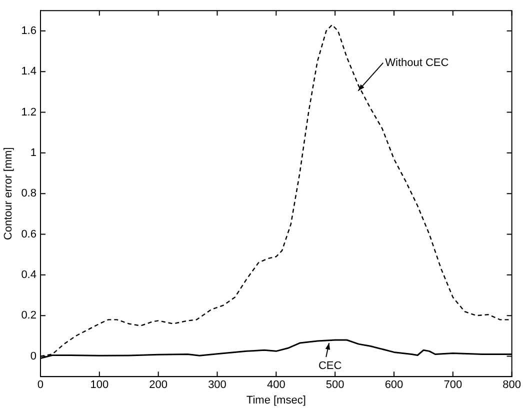 The image size is (523, 409). Describe the element at coordinates (28, 112) in the screenshot. I see `y-tick-label: 1.2` at that location.